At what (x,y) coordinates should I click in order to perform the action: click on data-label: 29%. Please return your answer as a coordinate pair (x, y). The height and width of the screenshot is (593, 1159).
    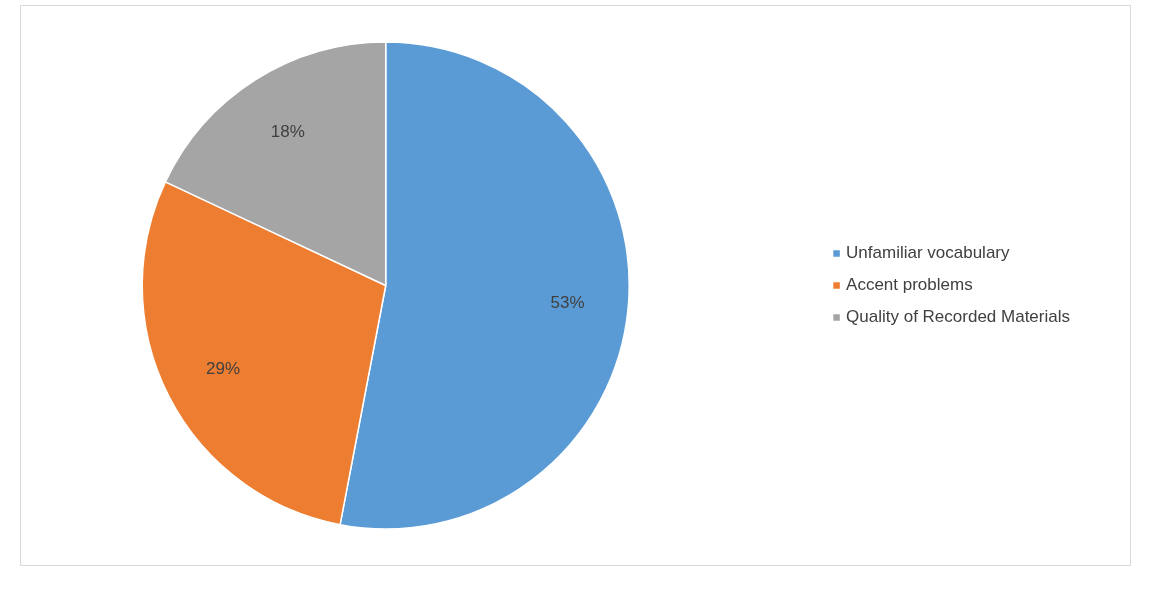
    Looking at the image, I should click on (223, 368).